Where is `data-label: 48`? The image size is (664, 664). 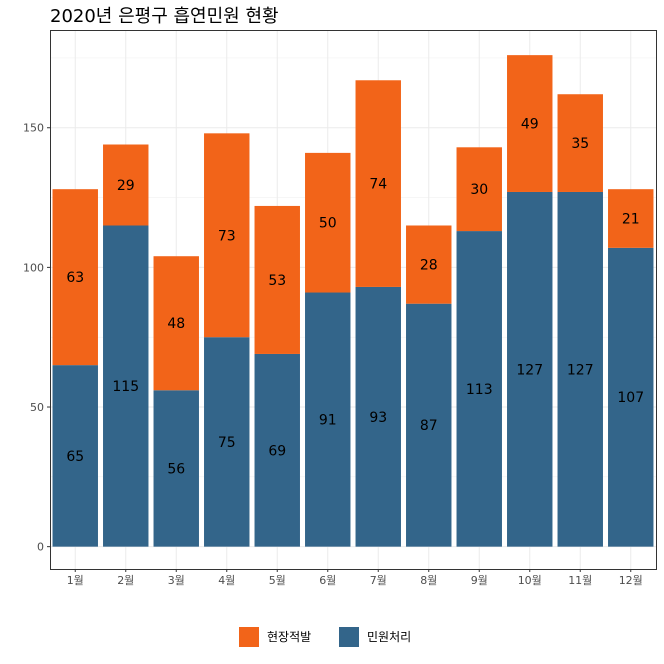 data-label: 48 is located at coordinates (176, 324).